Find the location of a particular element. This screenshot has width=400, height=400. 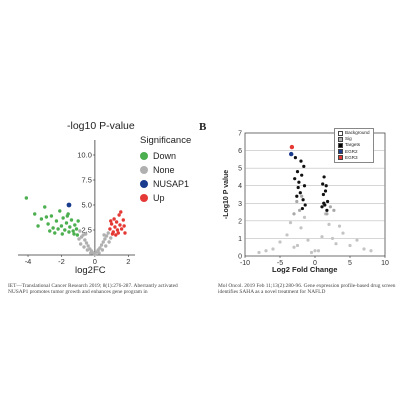

right-y-tick-label-5: 5 is located at coordinates (240, 169).